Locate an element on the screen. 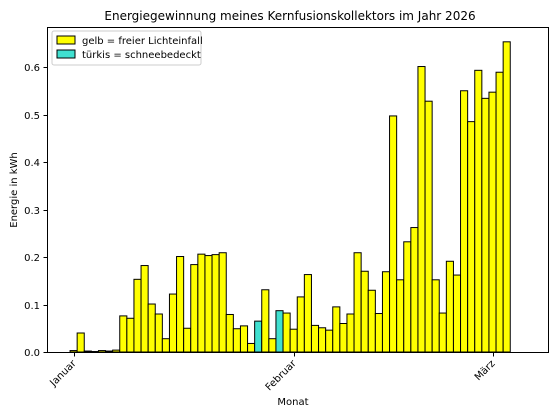 This screenshot has height=416, width=554. y-tick-label: 0.5 is located at coordinates (32, 116).